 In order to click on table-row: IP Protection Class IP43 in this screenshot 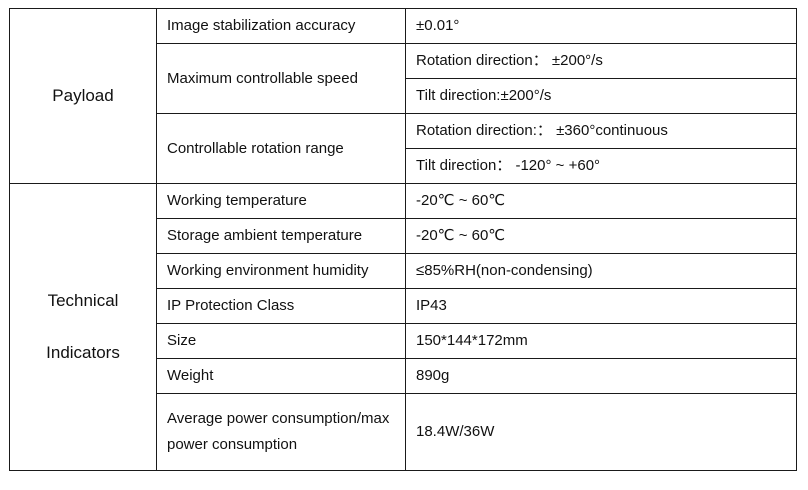, I will do `click(403, 306)`.